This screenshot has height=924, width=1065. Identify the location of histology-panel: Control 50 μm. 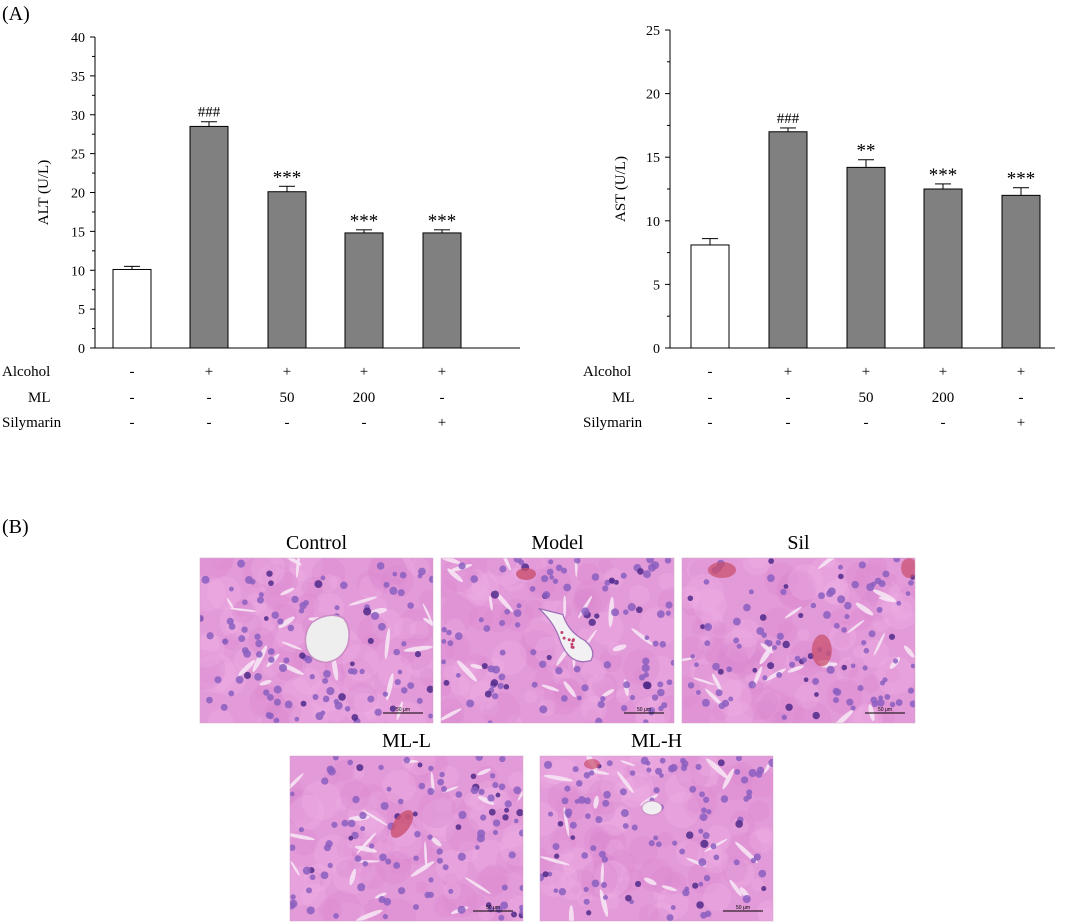
(316, 628).